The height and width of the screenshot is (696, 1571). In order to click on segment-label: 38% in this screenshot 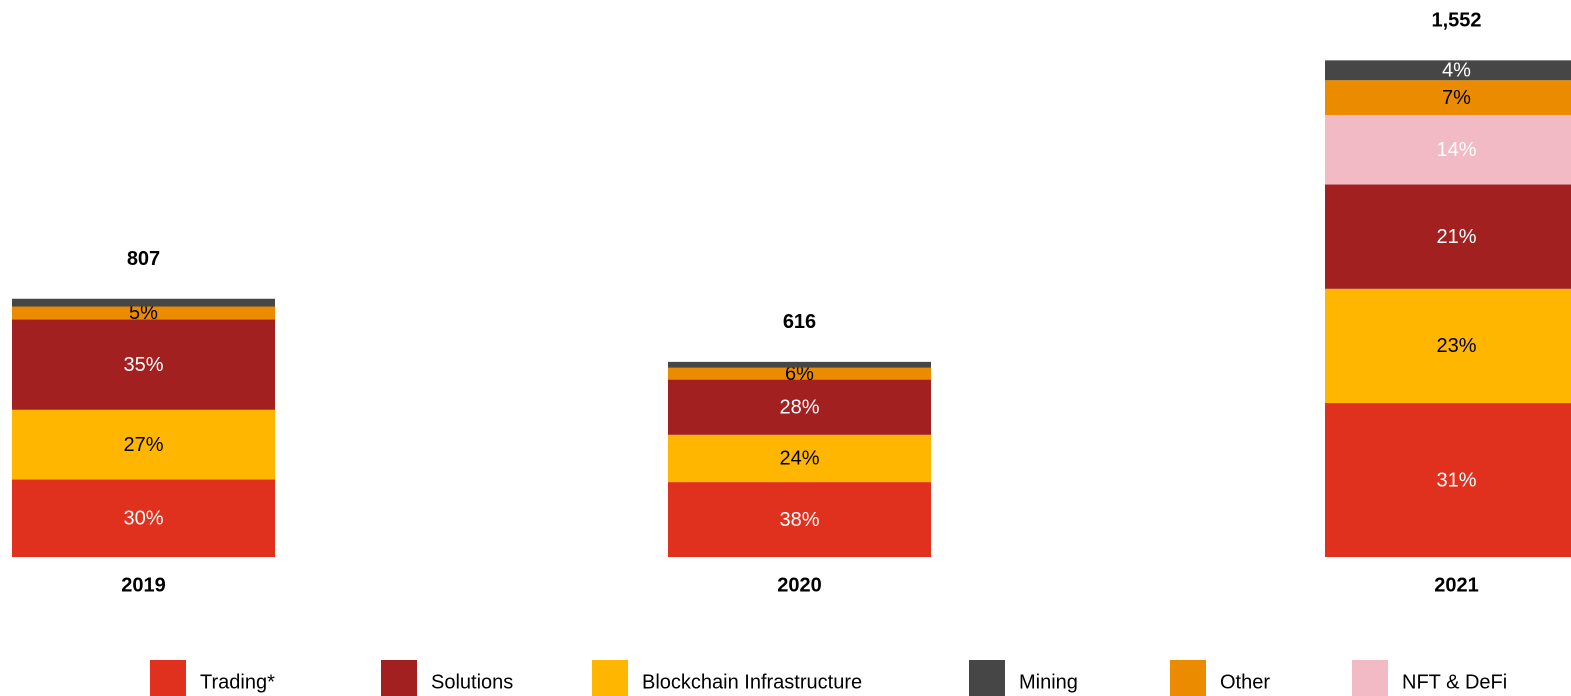, I will do `click(799, 520)`.